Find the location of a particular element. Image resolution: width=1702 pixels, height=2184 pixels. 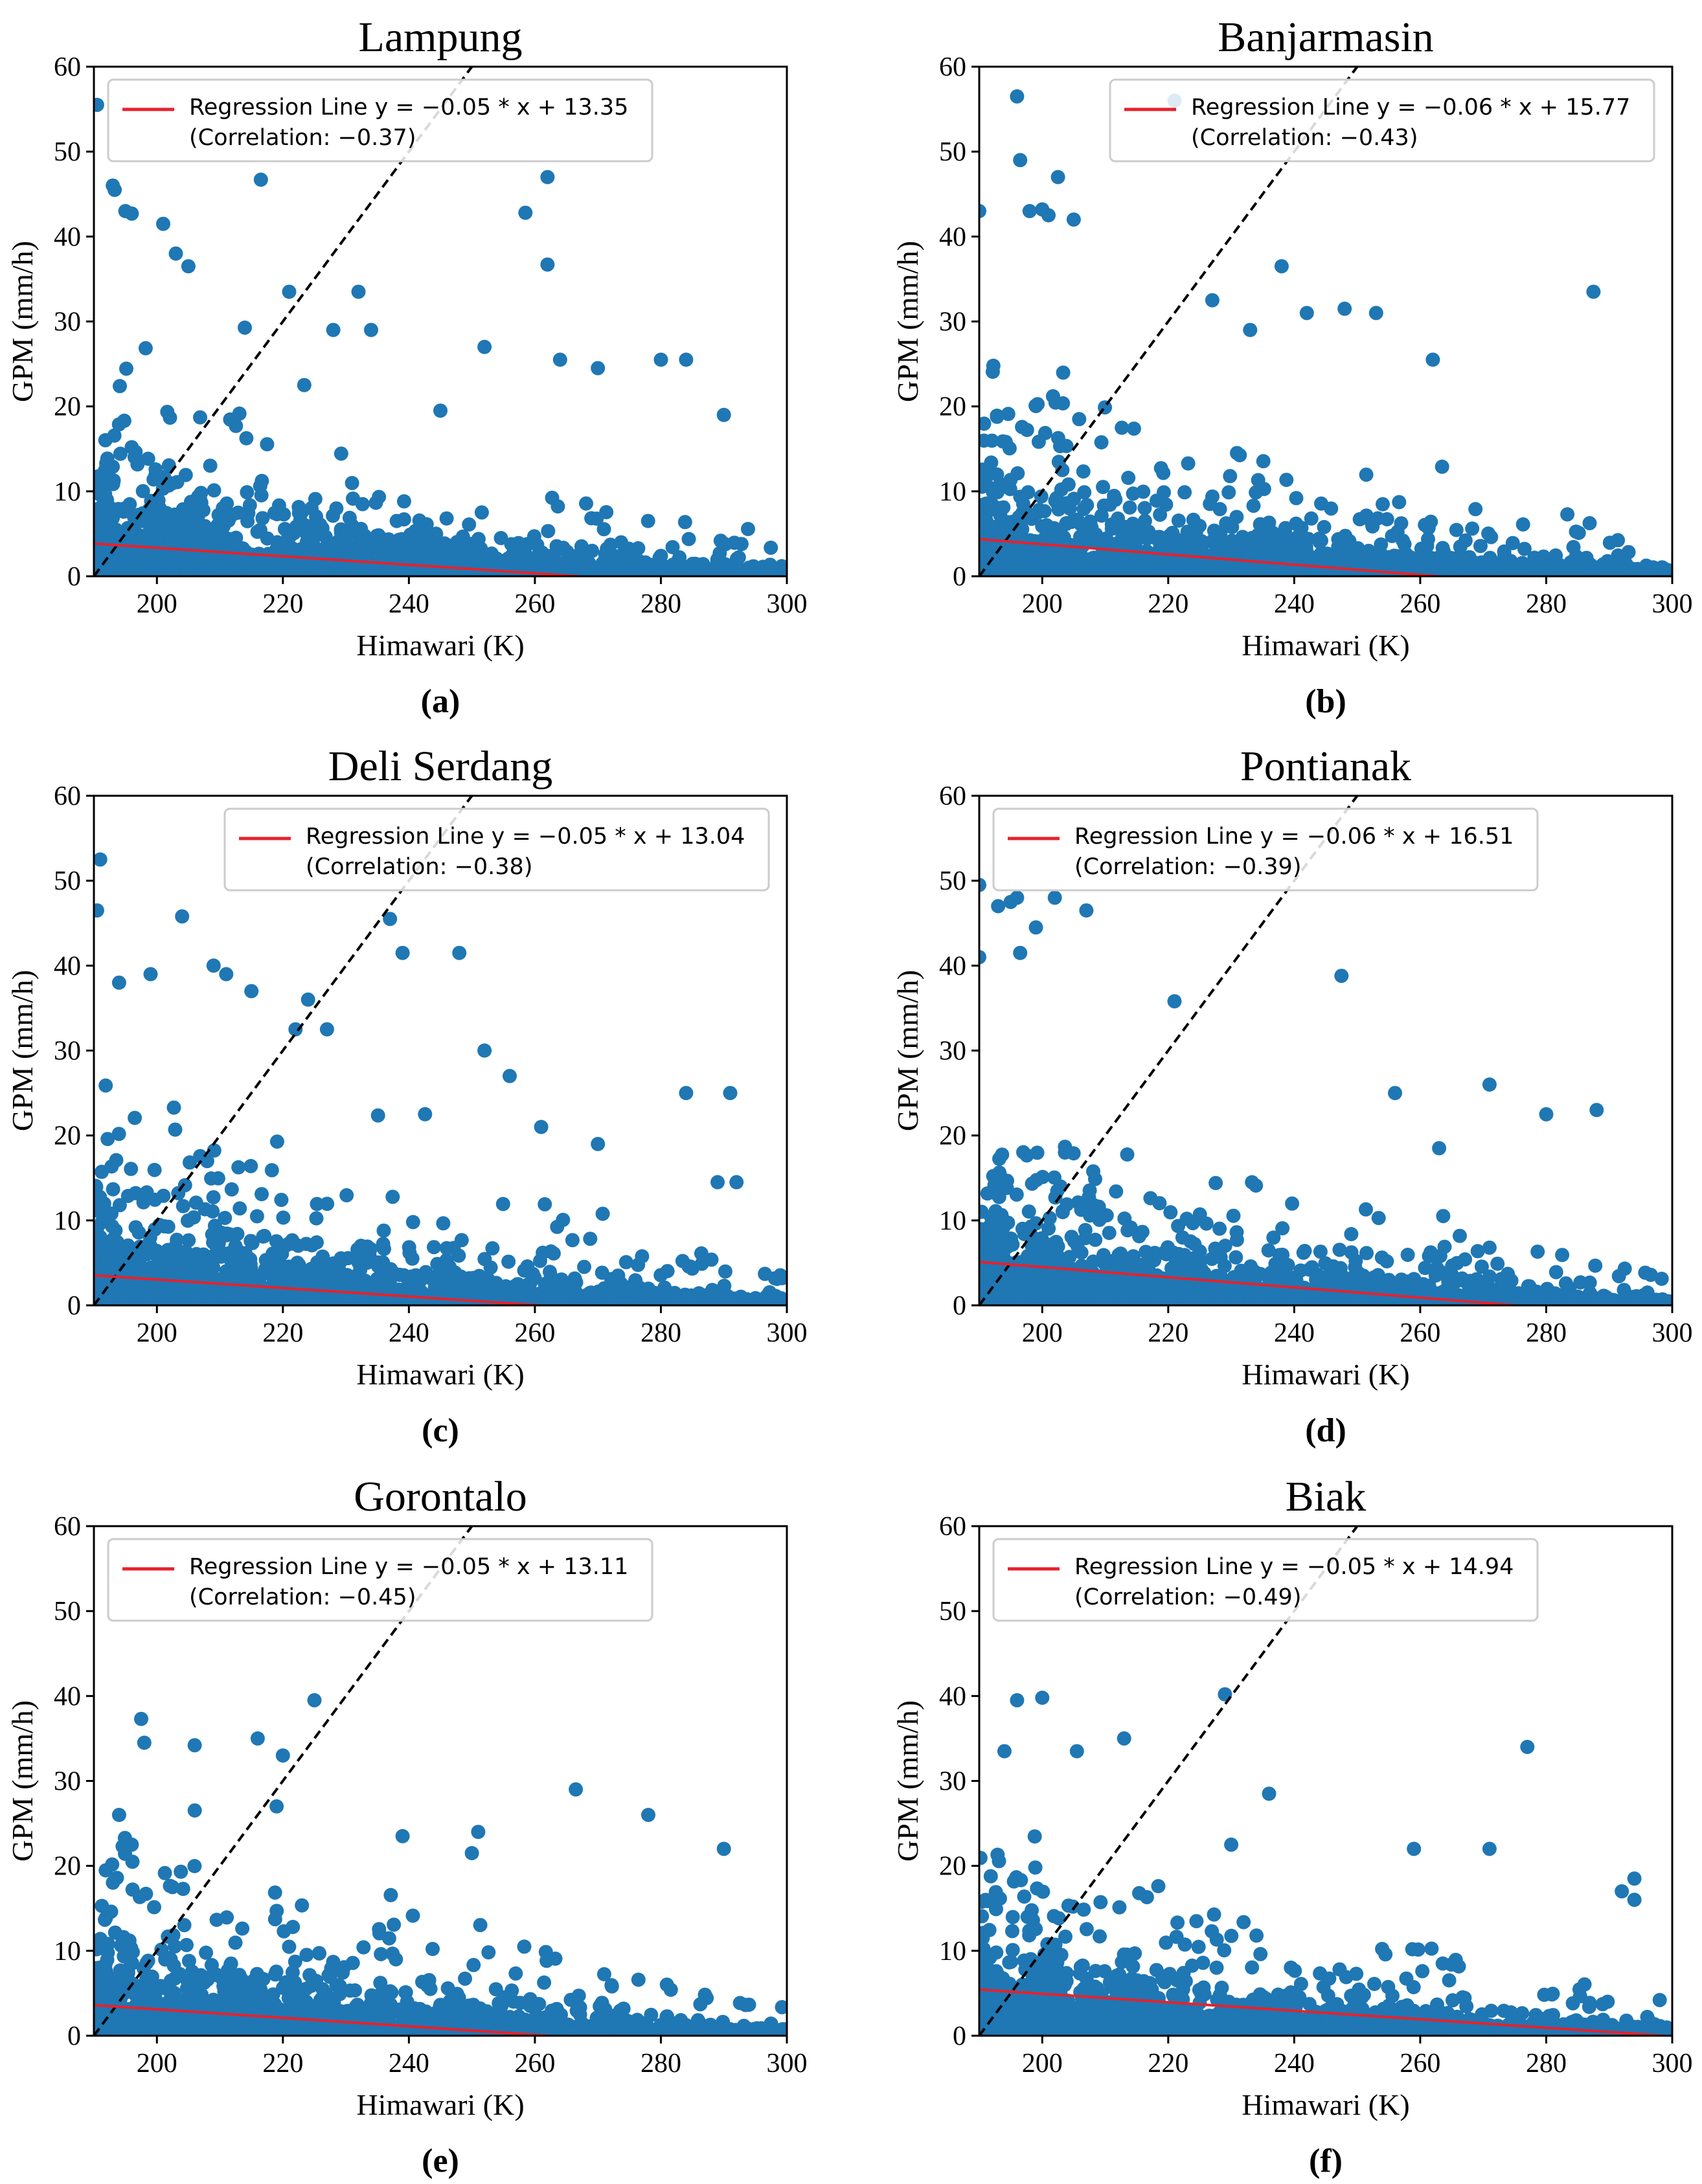

y-tick-label: 50 is located at coordinates (953, 152).